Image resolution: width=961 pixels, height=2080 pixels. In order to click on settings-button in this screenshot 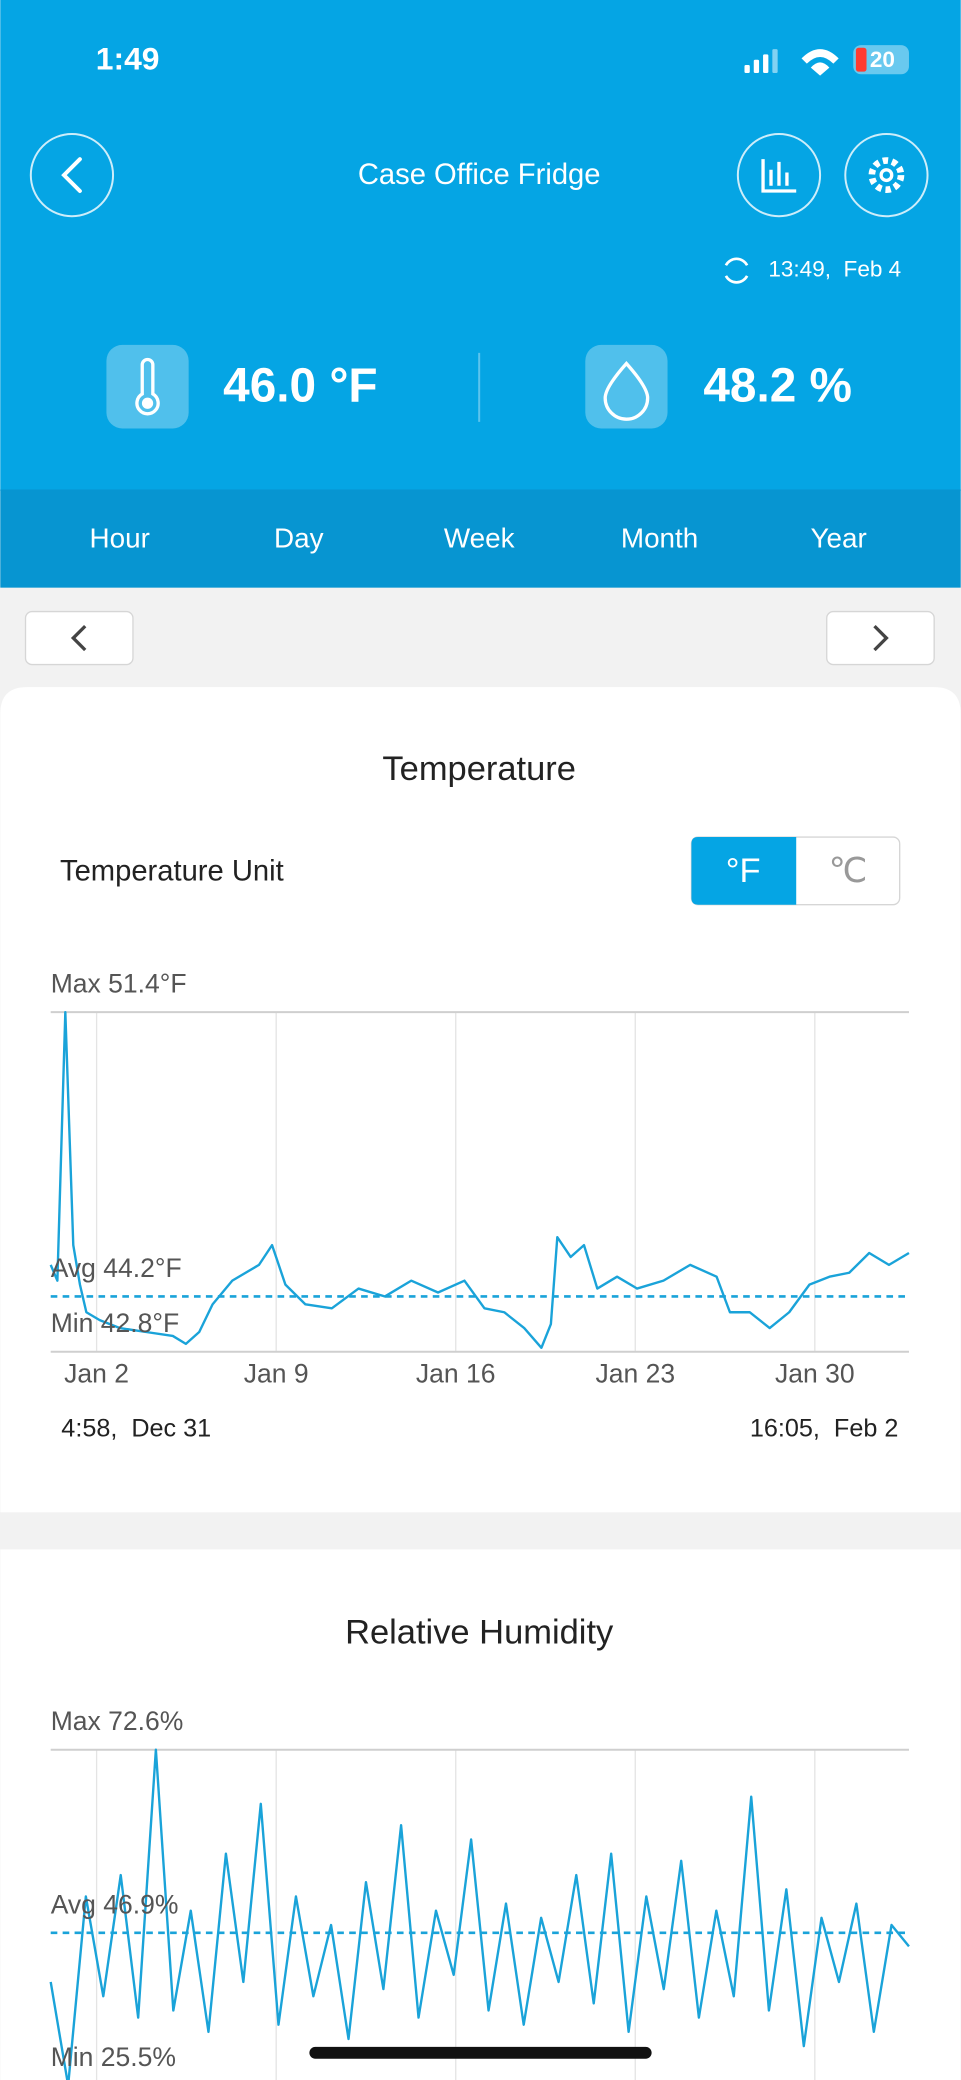, I will do `click(886, 175)`.